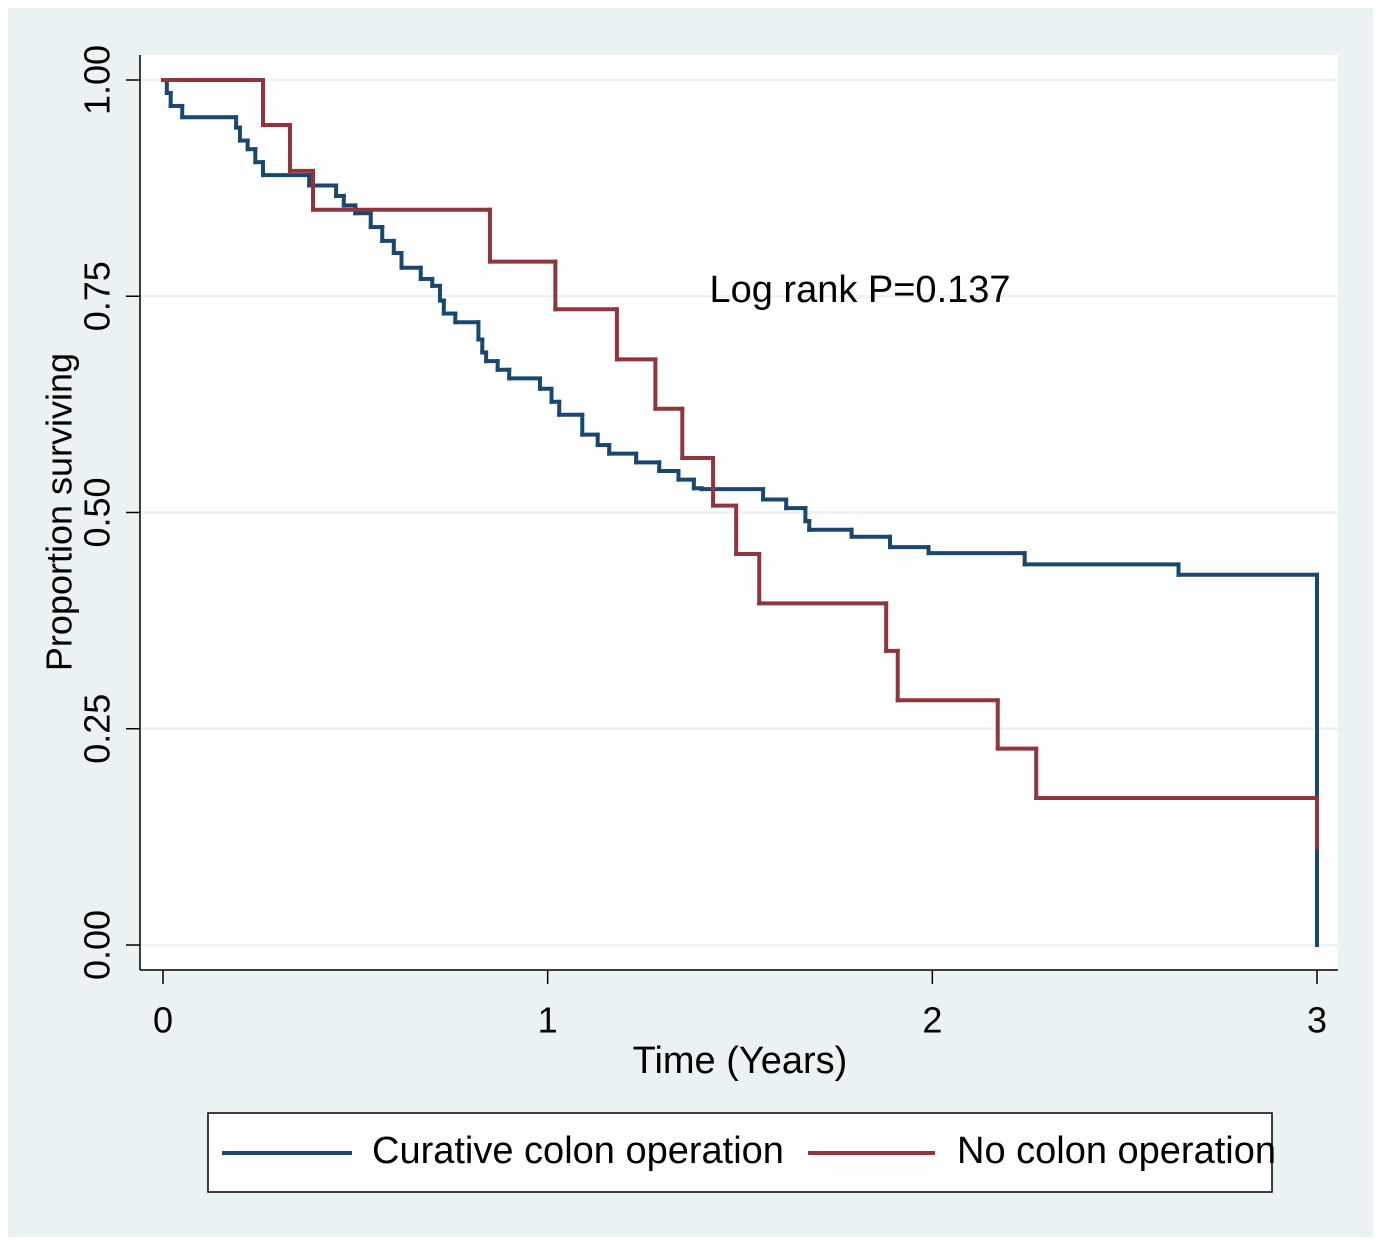  Describe the element at coordinates (97, 945) in the screenshot. I see `y-tick-label: 0.00` at that location.